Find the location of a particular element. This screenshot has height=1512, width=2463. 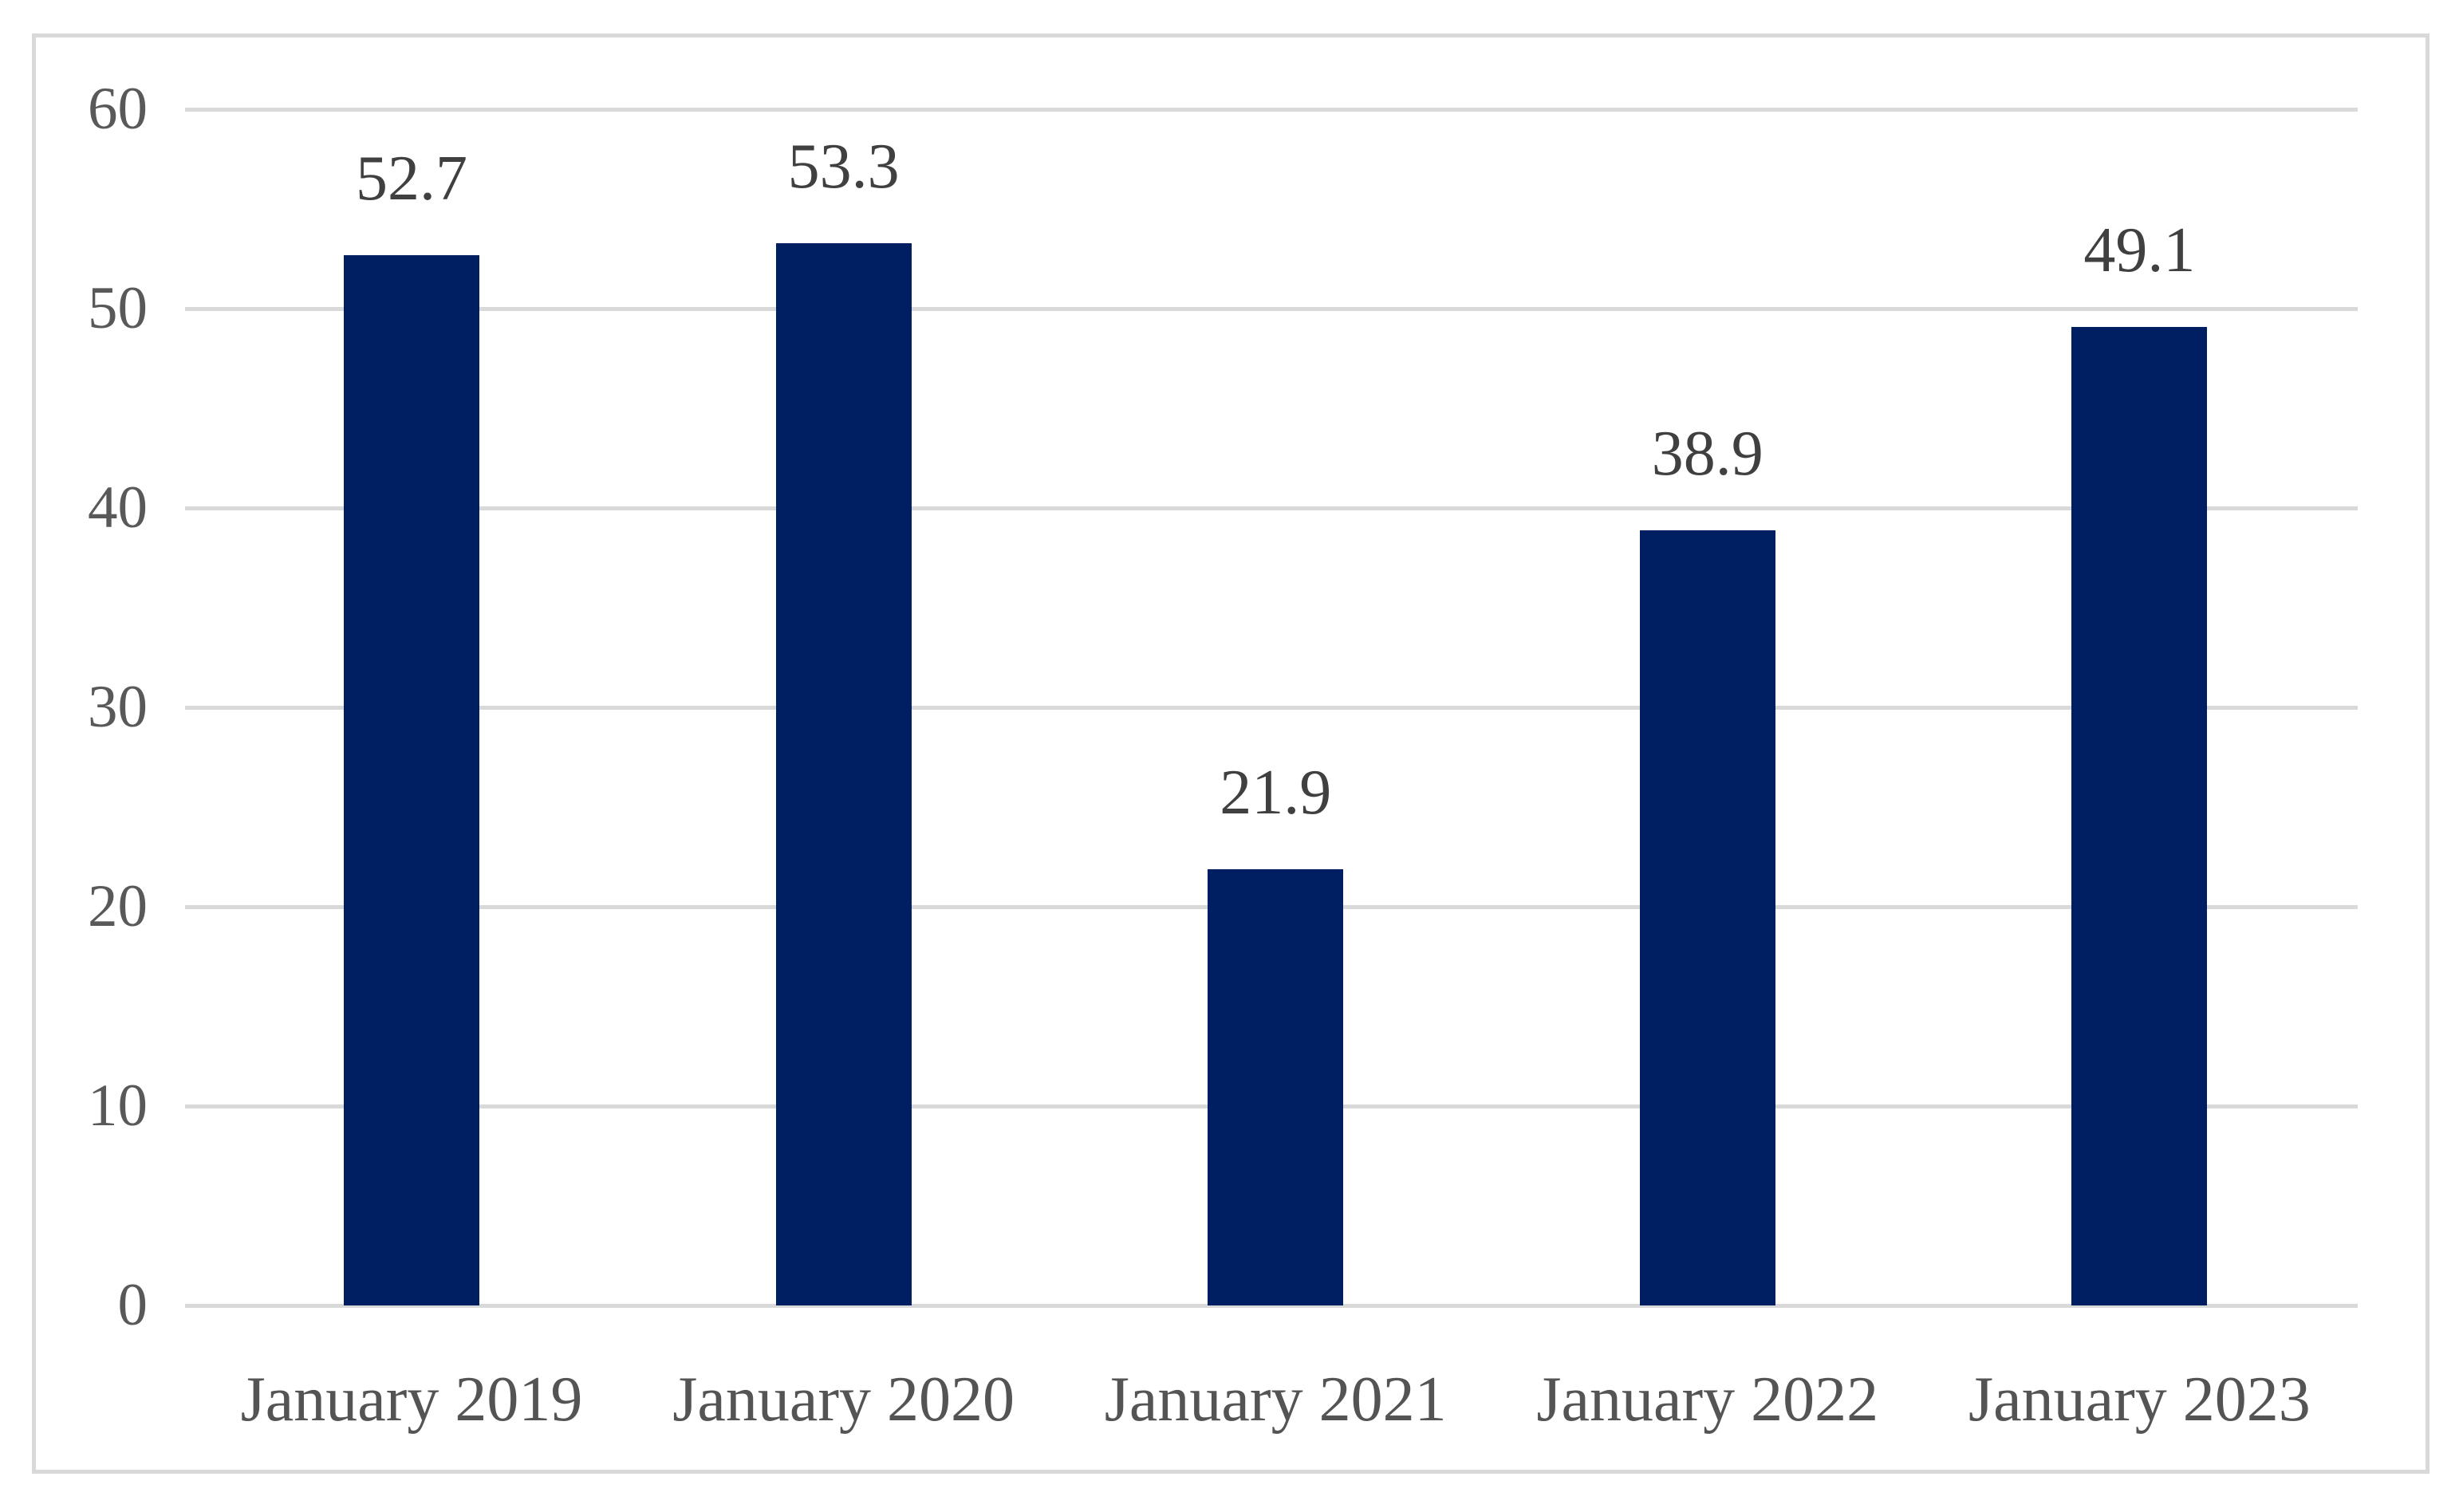

bar-january-2022 is located at coordinates (1707, 917).